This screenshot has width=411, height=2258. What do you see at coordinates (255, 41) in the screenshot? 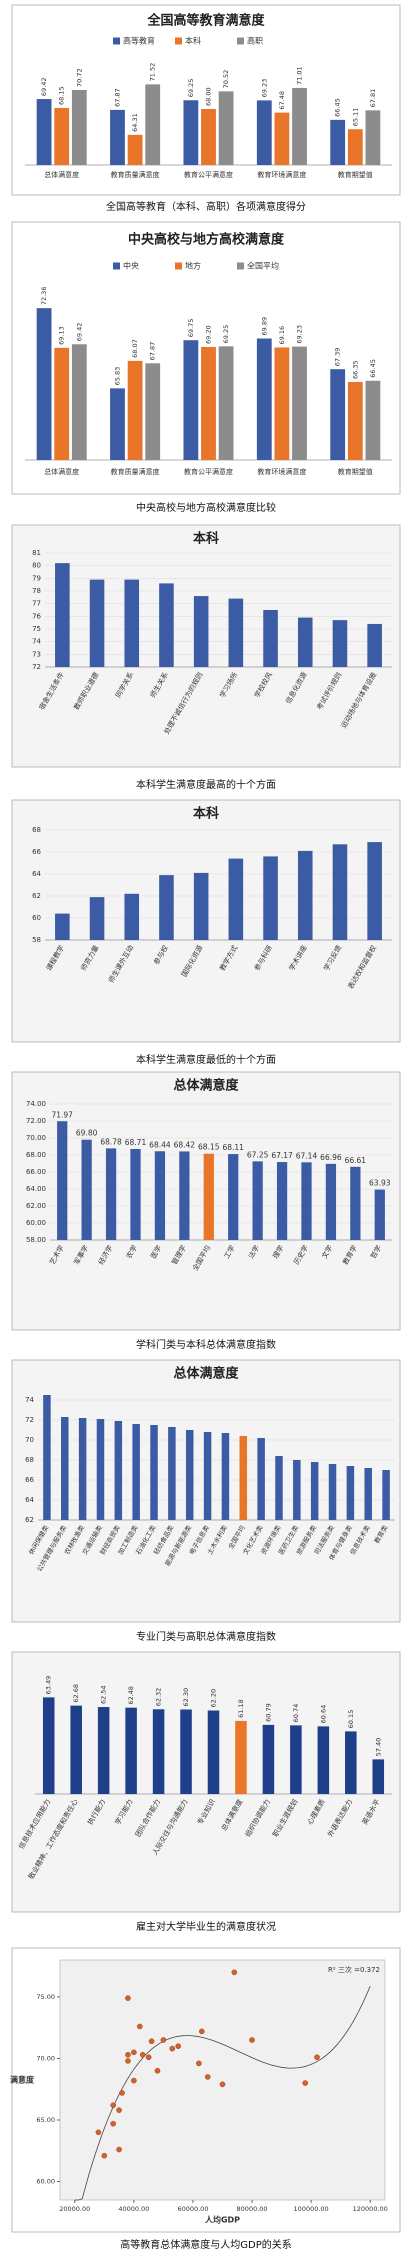
I see `legend-label: 高职` at bounding box center [255, 41].